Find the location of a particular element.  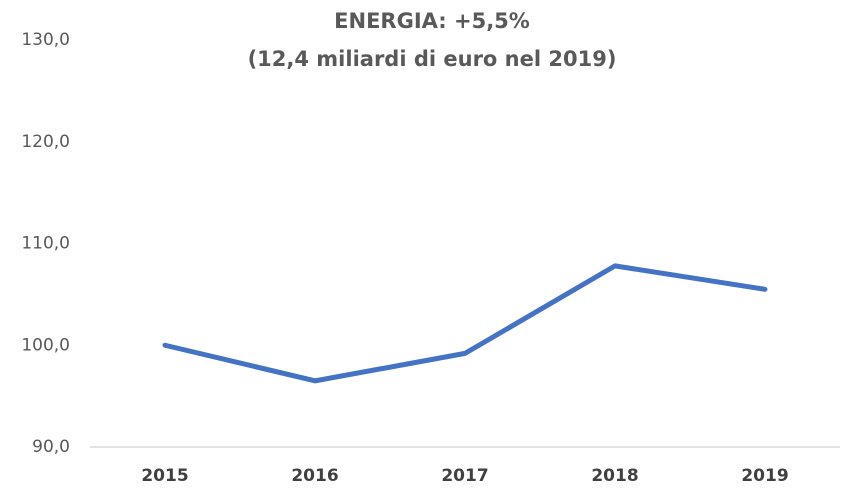

y-tick-label: 100,0 is located at coordinates (45, 345).